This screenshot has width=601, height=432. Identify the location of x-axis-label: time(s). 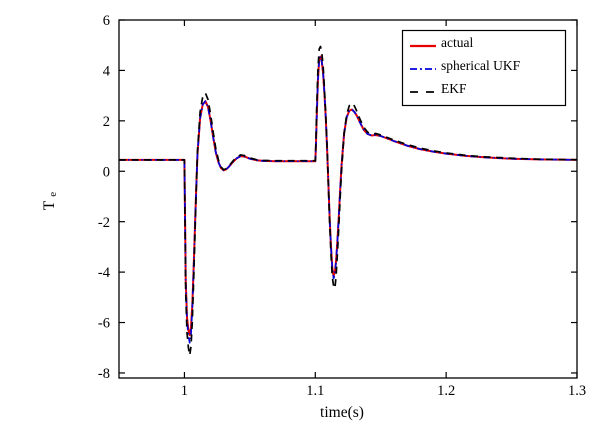
(342, 412).